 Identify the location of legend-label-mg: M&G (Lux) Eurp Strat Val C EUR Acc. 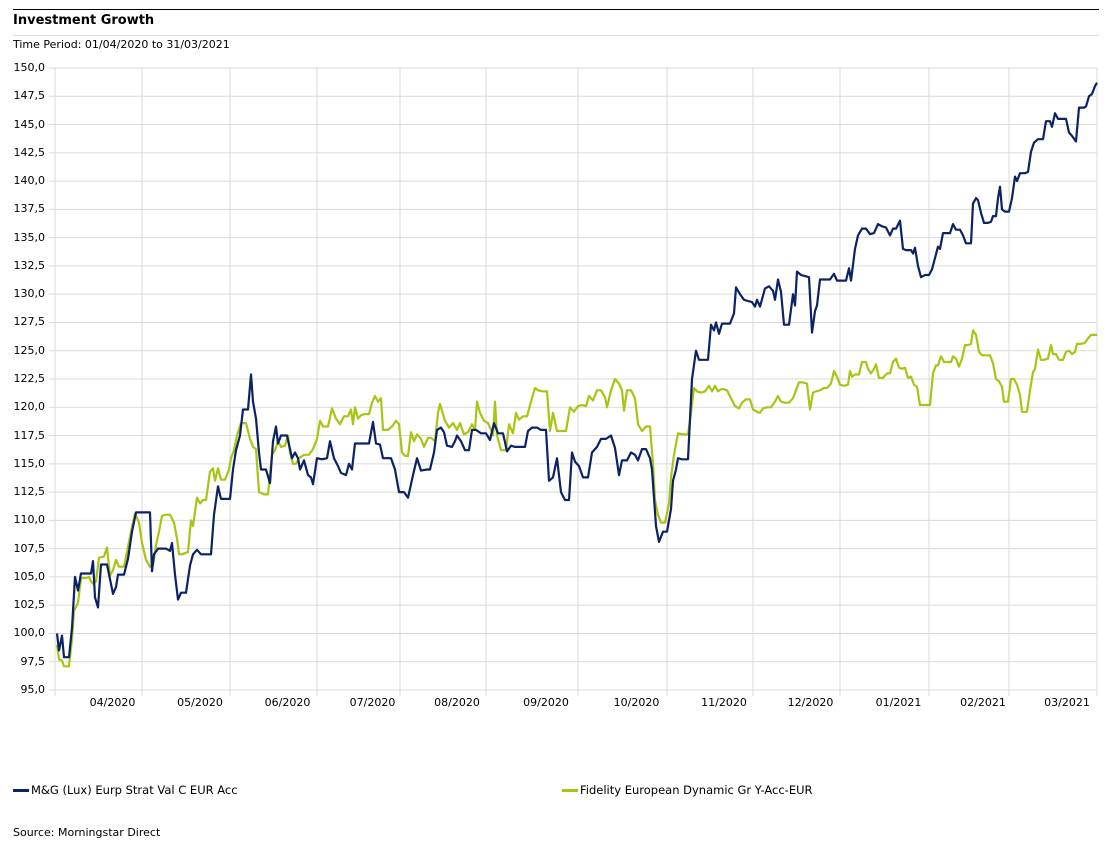
(134, 790).